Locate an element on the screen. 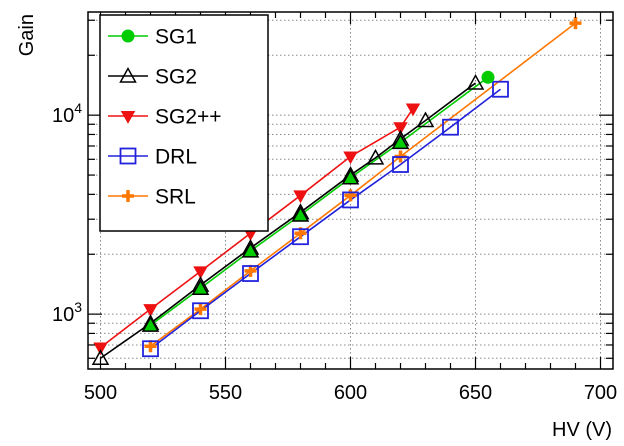  legend-entry-sg2plusplus: SG2++ is located at coordinates (165, 117).